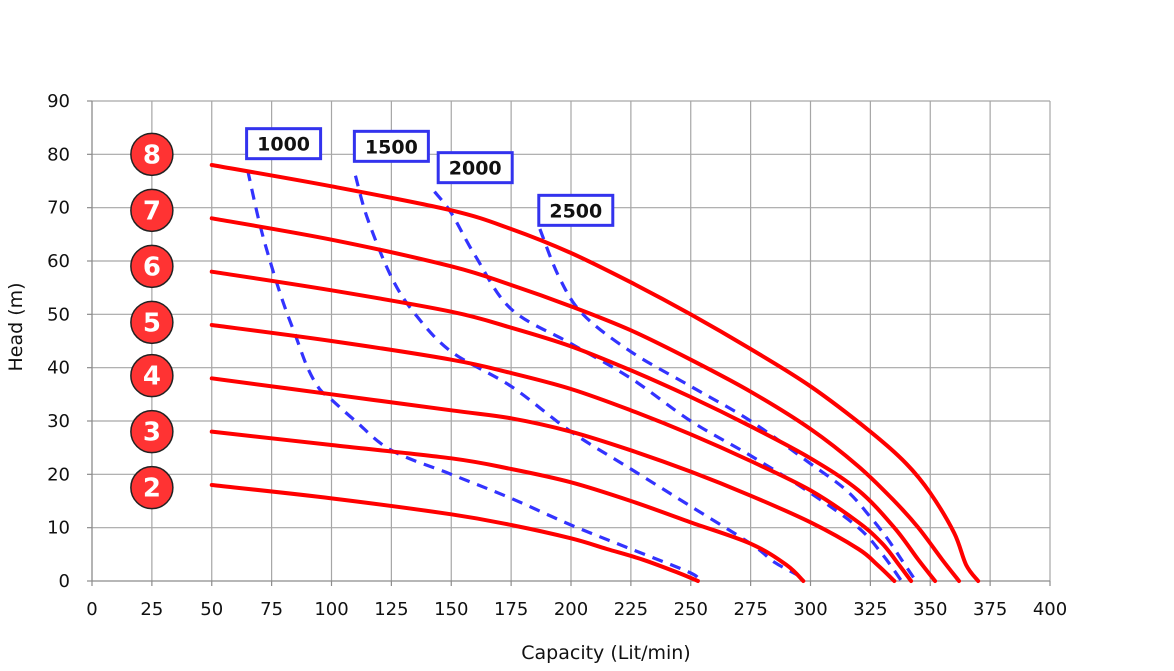 The height and width of the screenshot is (671, 1174). I want to click on stage-badge-8: 8, so click(152, 154).